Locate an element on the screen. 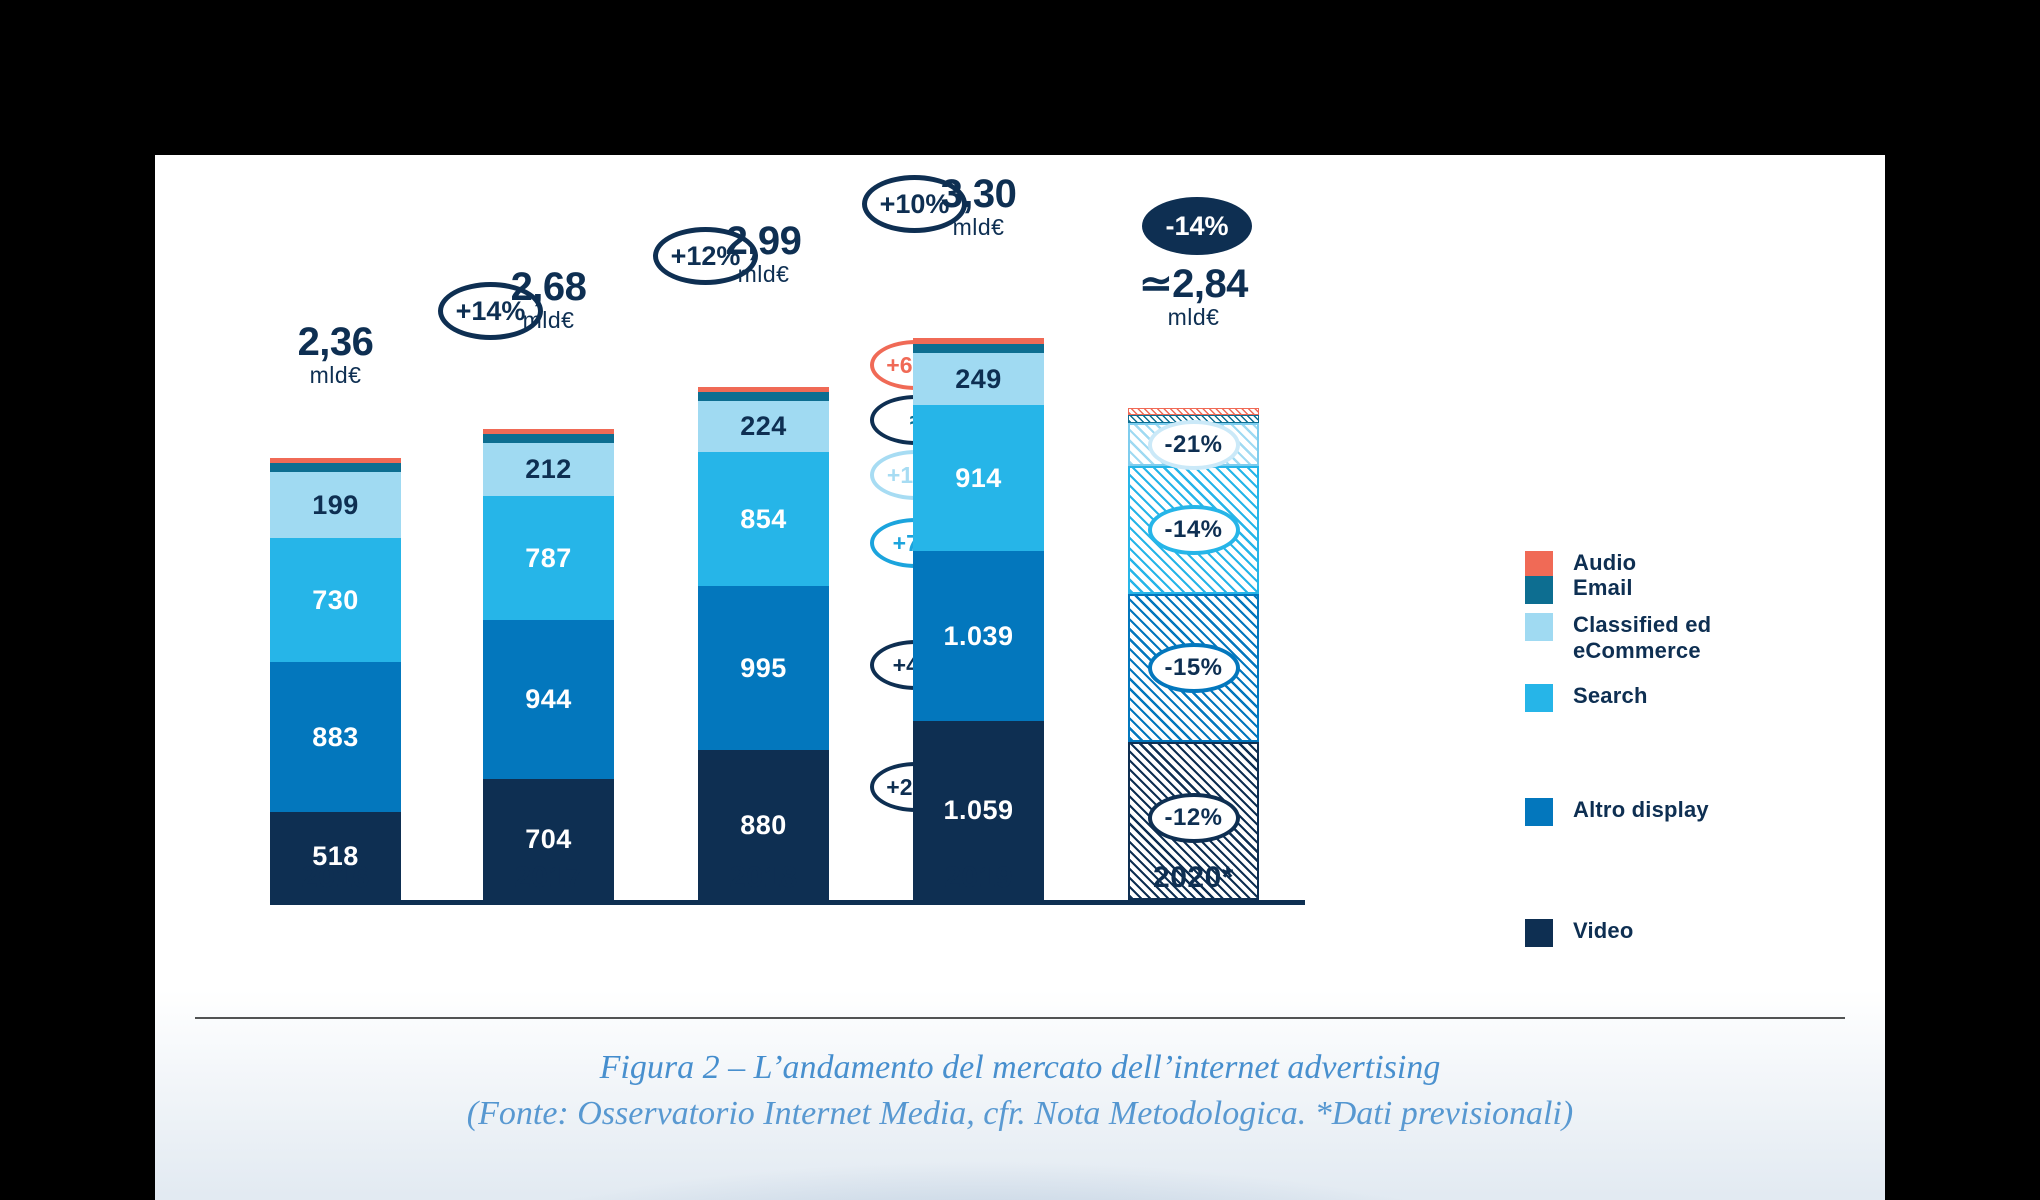  segment-value: 1.039 is located at coordinates (978, 635).